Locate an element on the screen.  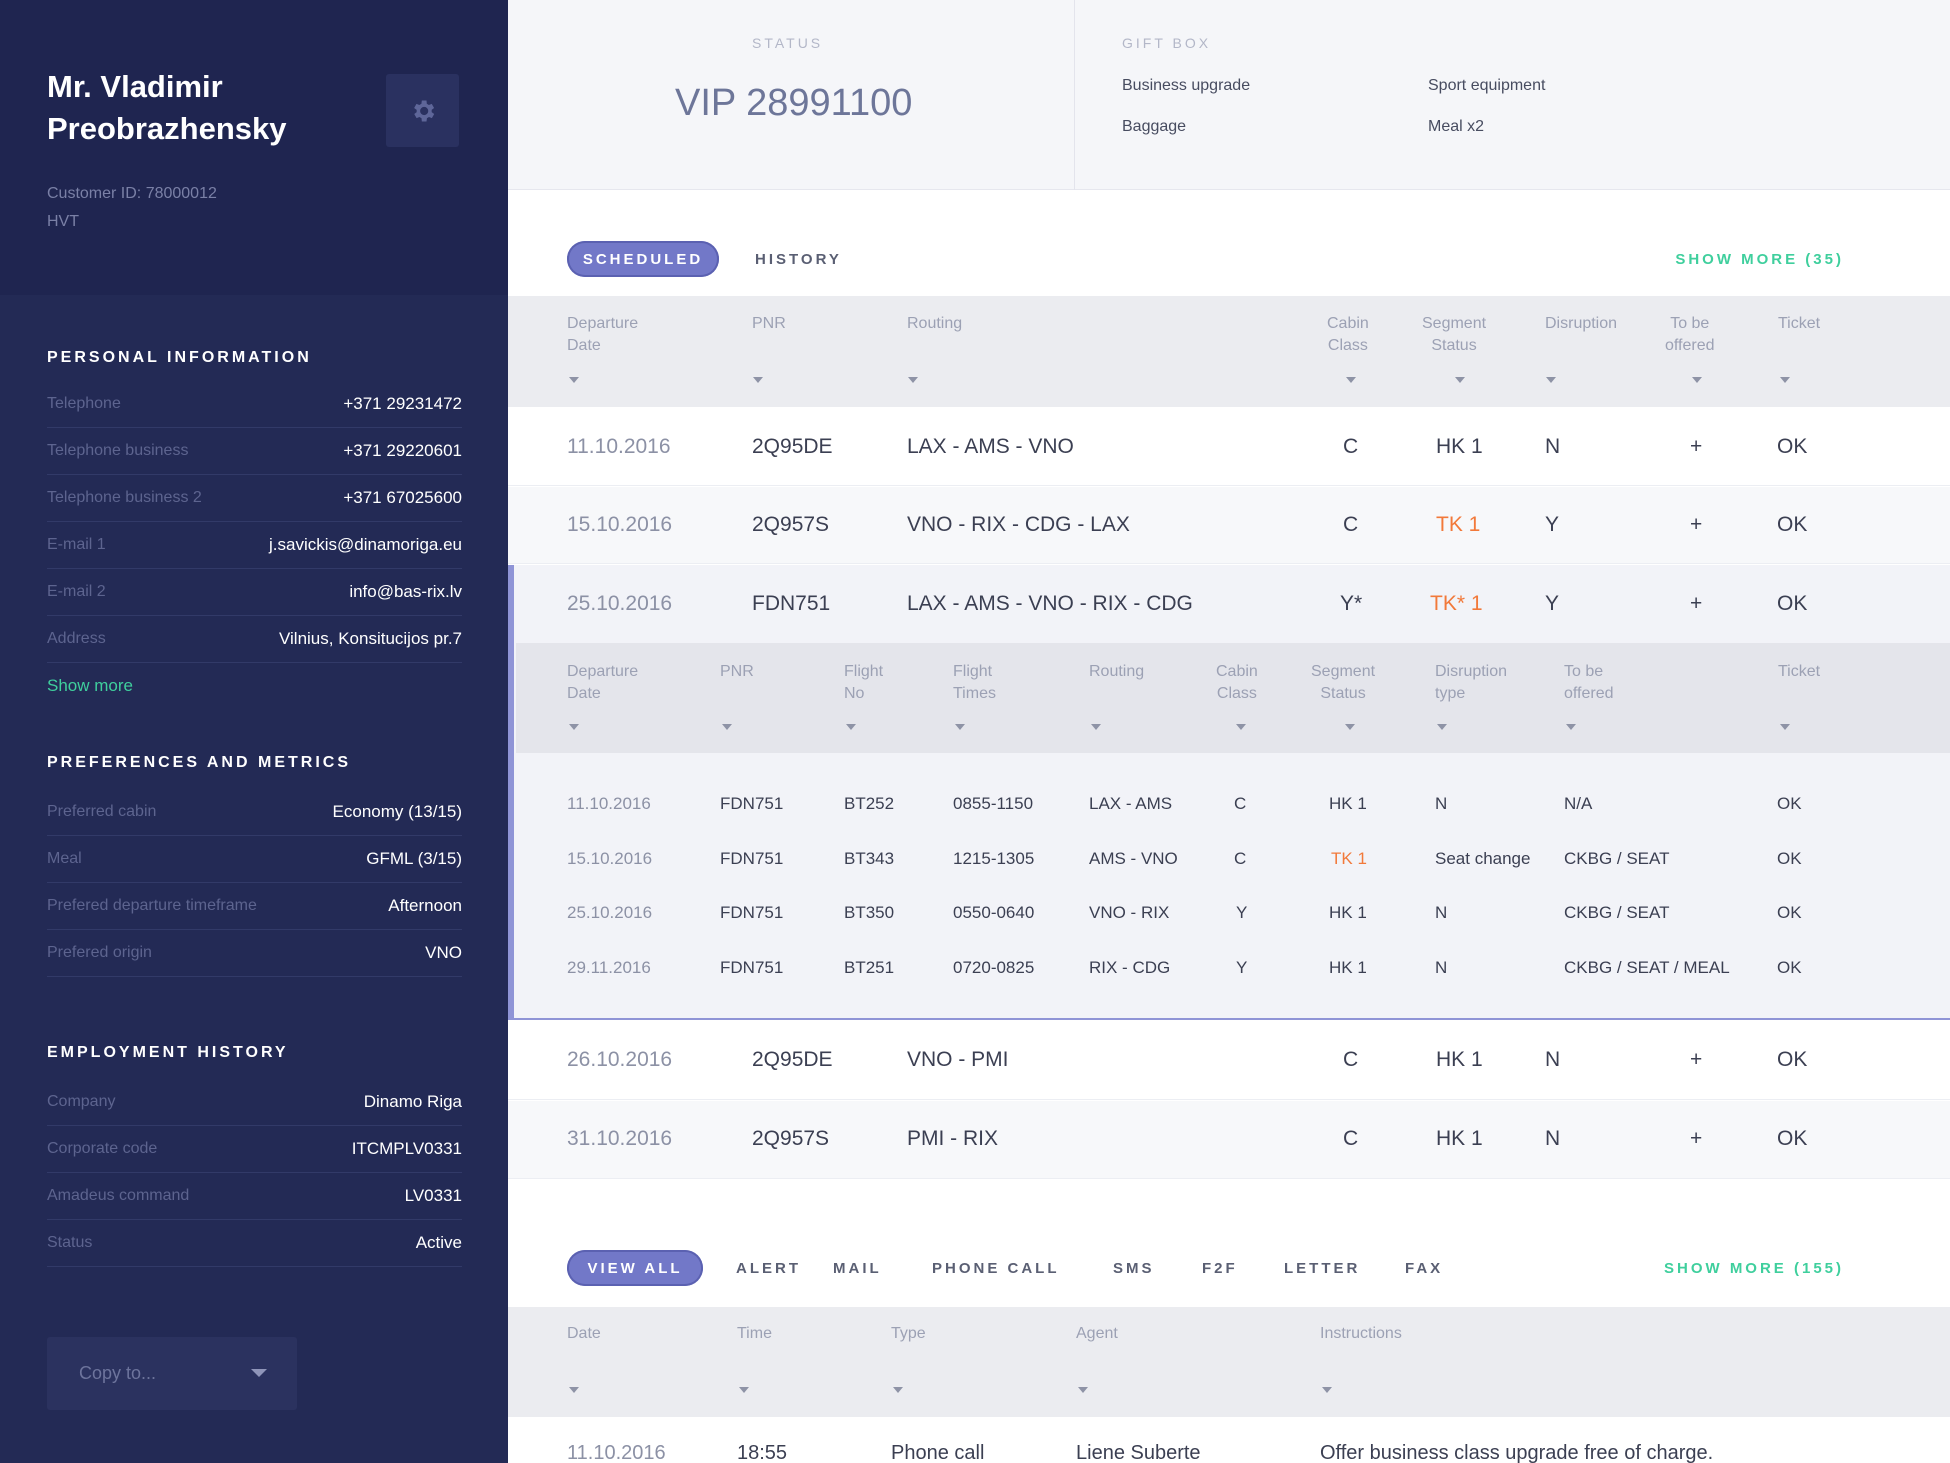
row-value: Dinamo Riga is located at coordinates (412, 1101).